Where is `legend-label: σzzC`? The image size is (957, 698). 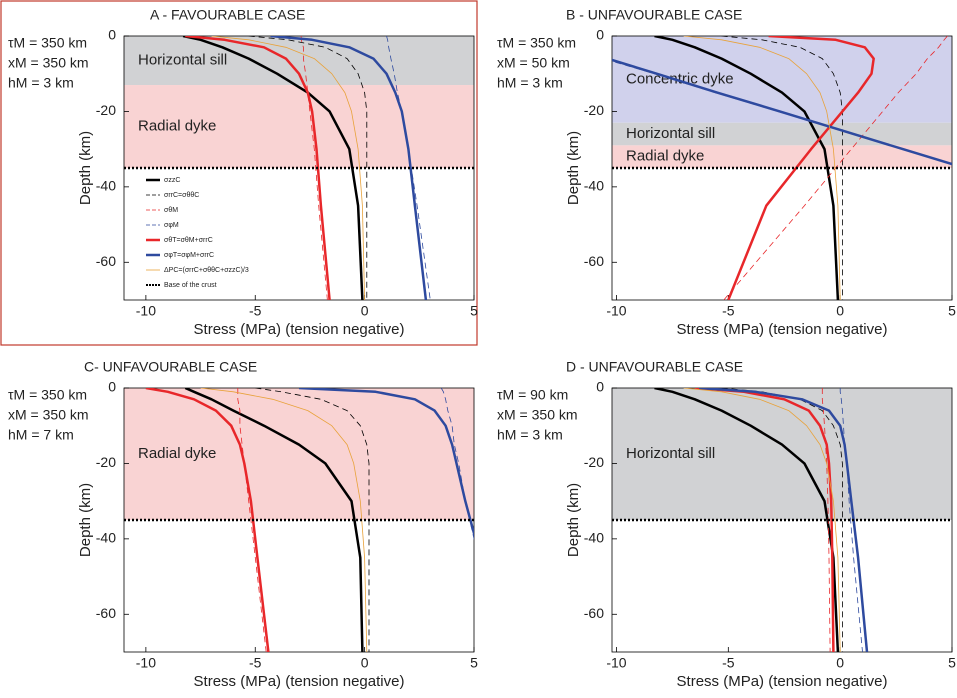 legend-label: σzzC is located at coordinates (172, 180).